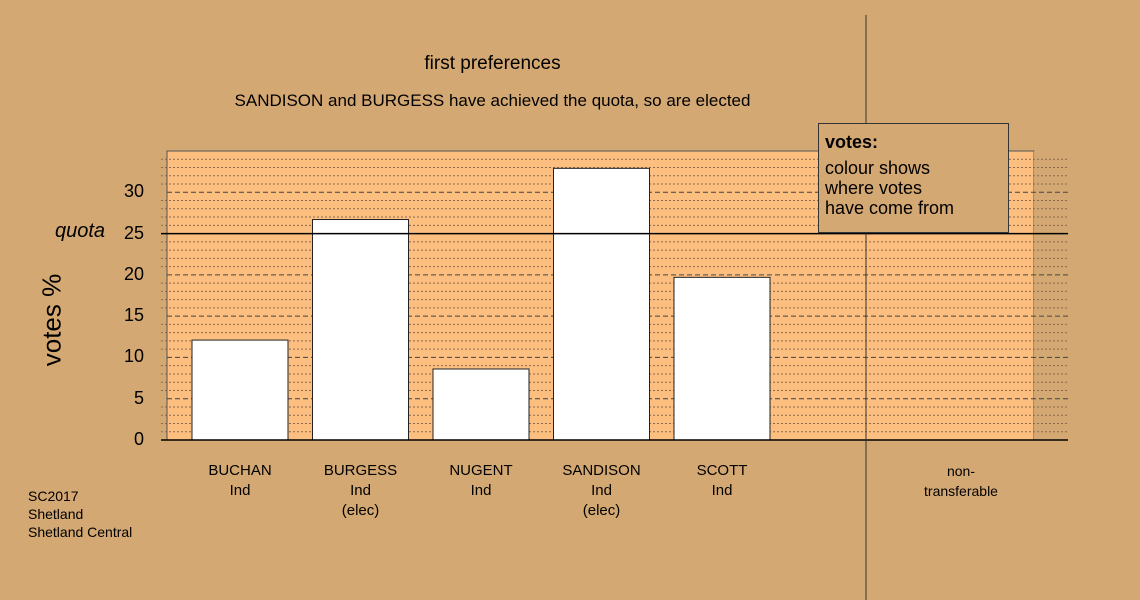 Image resolution: width=1140 pixels, height=600 pixels. I want to click on y-tick-label: 10, so click(133, 356).